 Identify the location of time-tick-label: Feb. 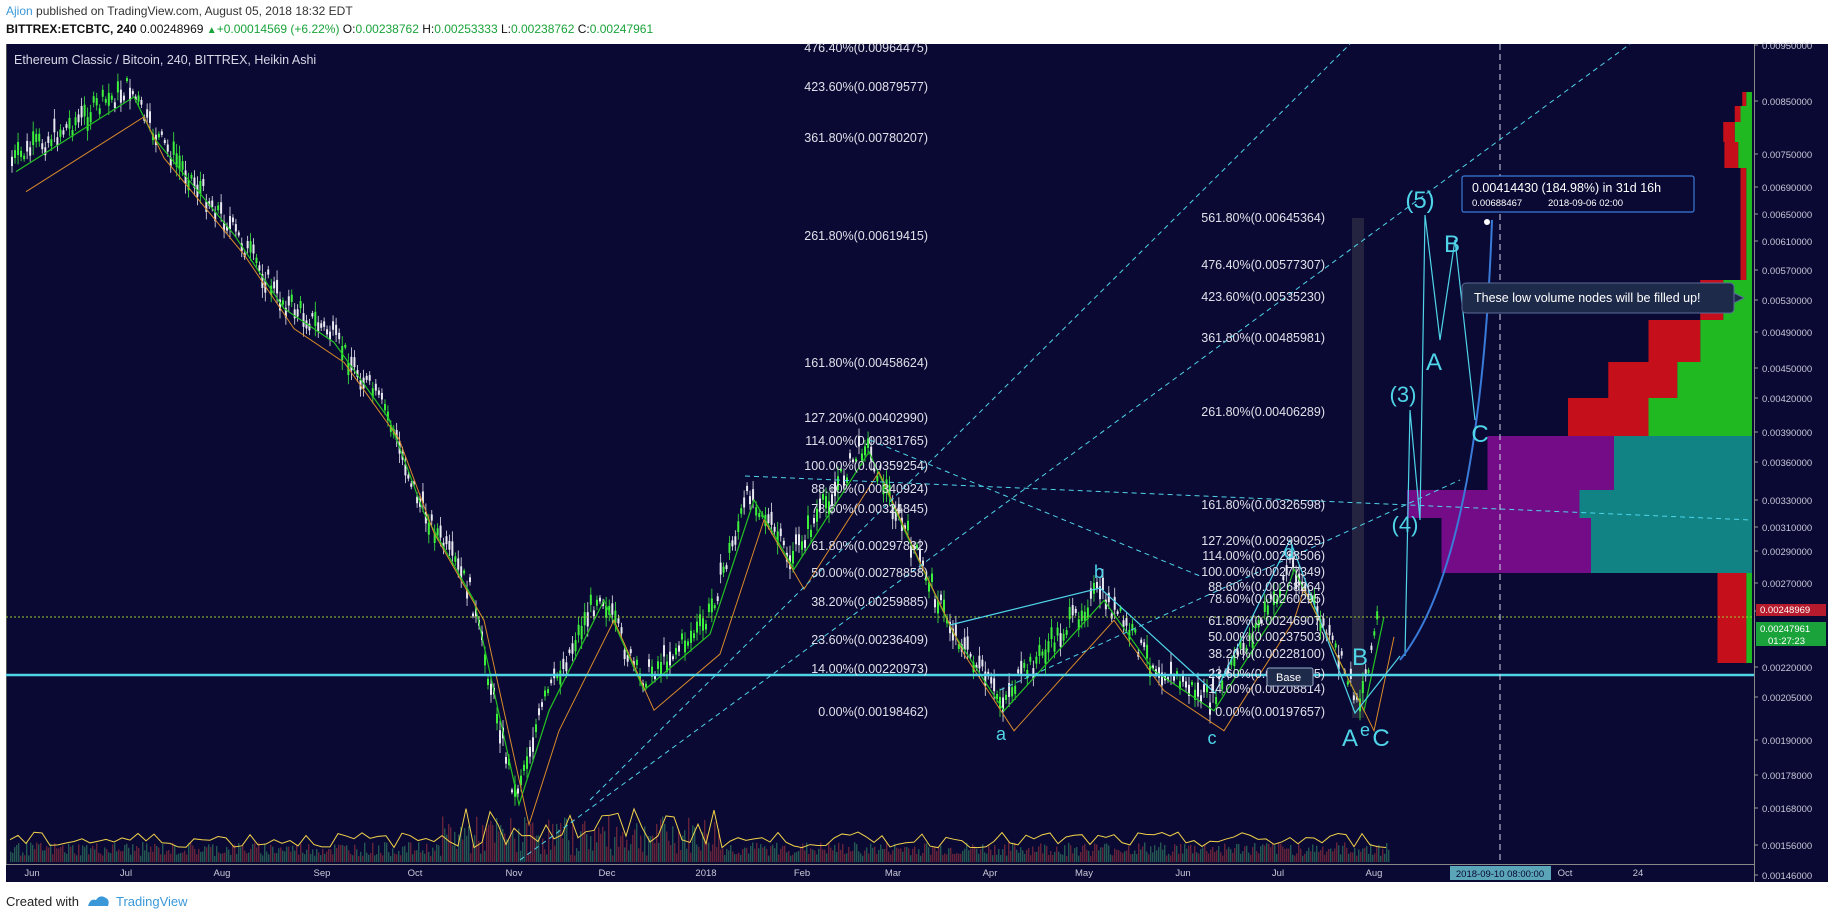
(802, 873).